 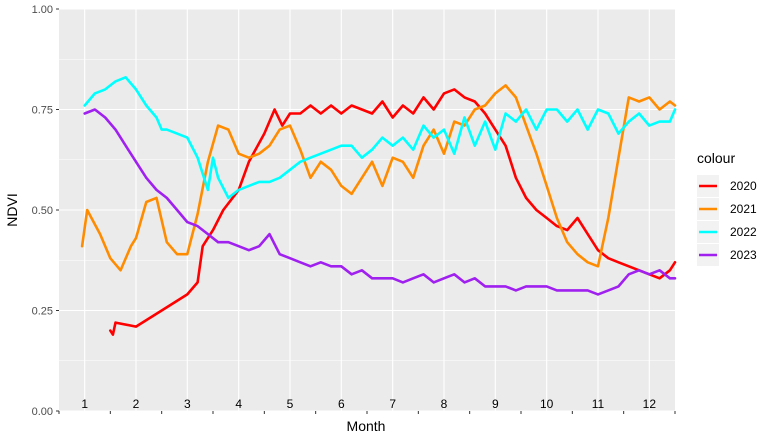 I want to click on y-tick-label: 0.75, so click(x=42, y=111).